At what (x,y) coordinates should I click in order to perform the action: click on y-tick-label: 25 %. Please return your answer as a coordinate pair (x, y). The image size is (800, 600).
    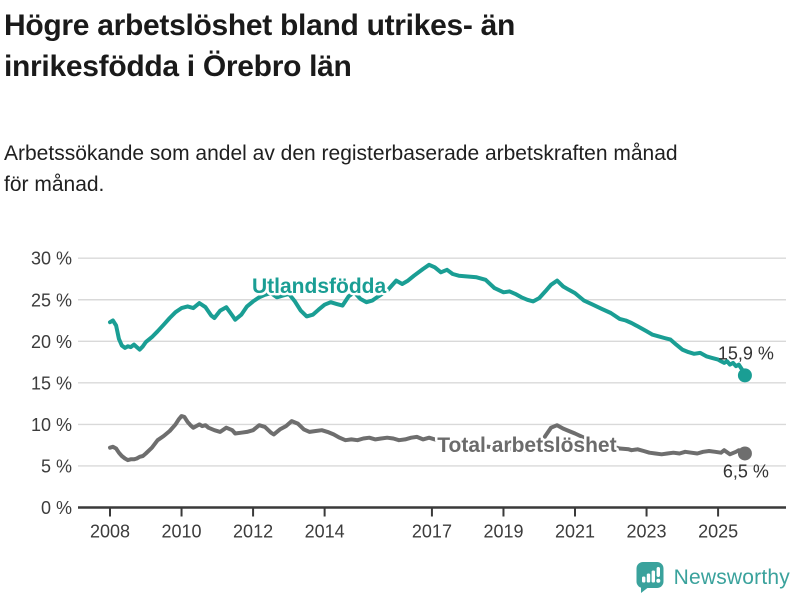
    Looking at the image, I should click on (51, 300).